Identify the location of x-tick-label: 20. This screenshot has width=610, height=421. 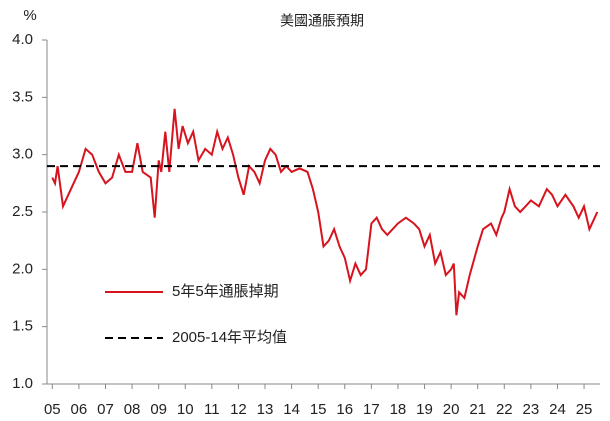
(451, 409).